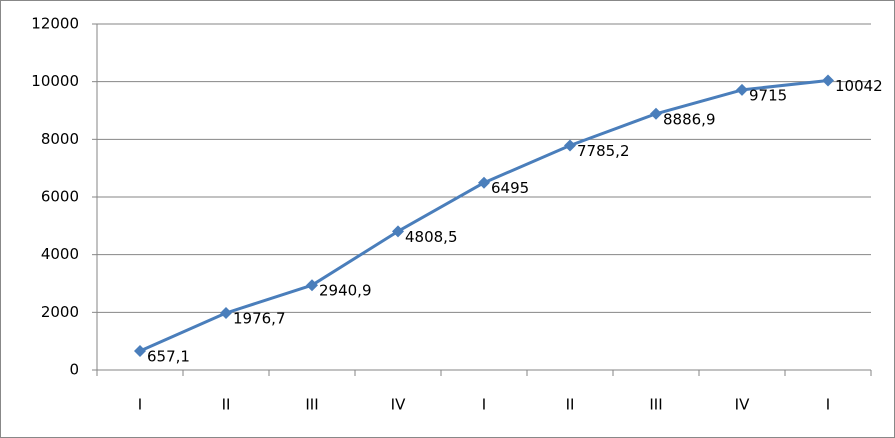  What do you see at coordinates (60, 197) in the screenshot?
I see `y-tick-label: 6000` at bounding box center [60, 197].